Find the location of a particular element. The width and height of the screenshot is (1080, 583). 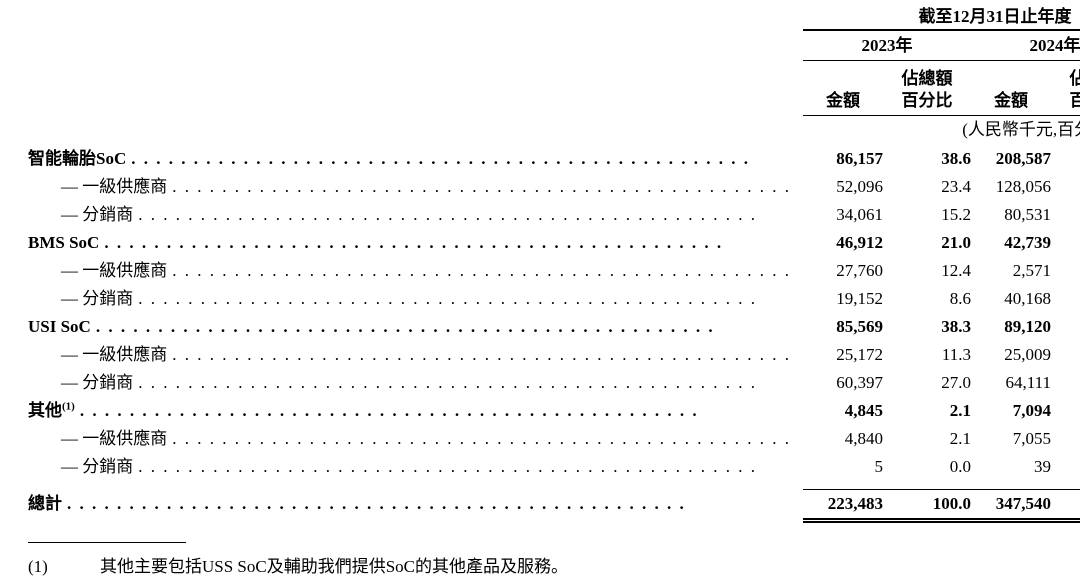

amount-cell: 4,845 is located at coordinates (863, 410).